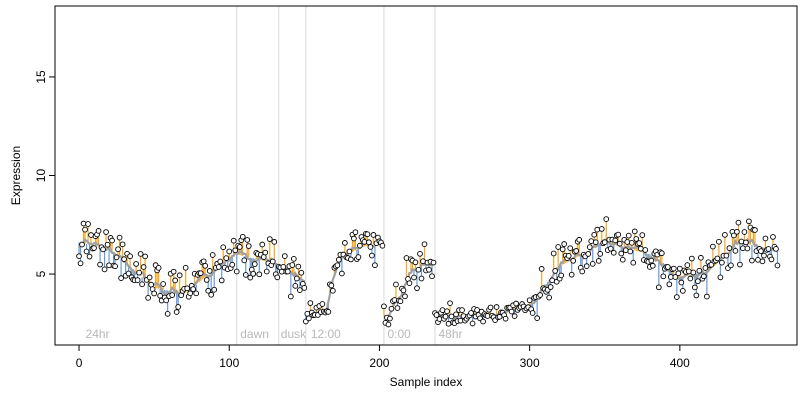 The image size is (800, 400). Describe the element at coordinates (41, 273) in the screenshot. I see `y-tick-label: 5` at that location.